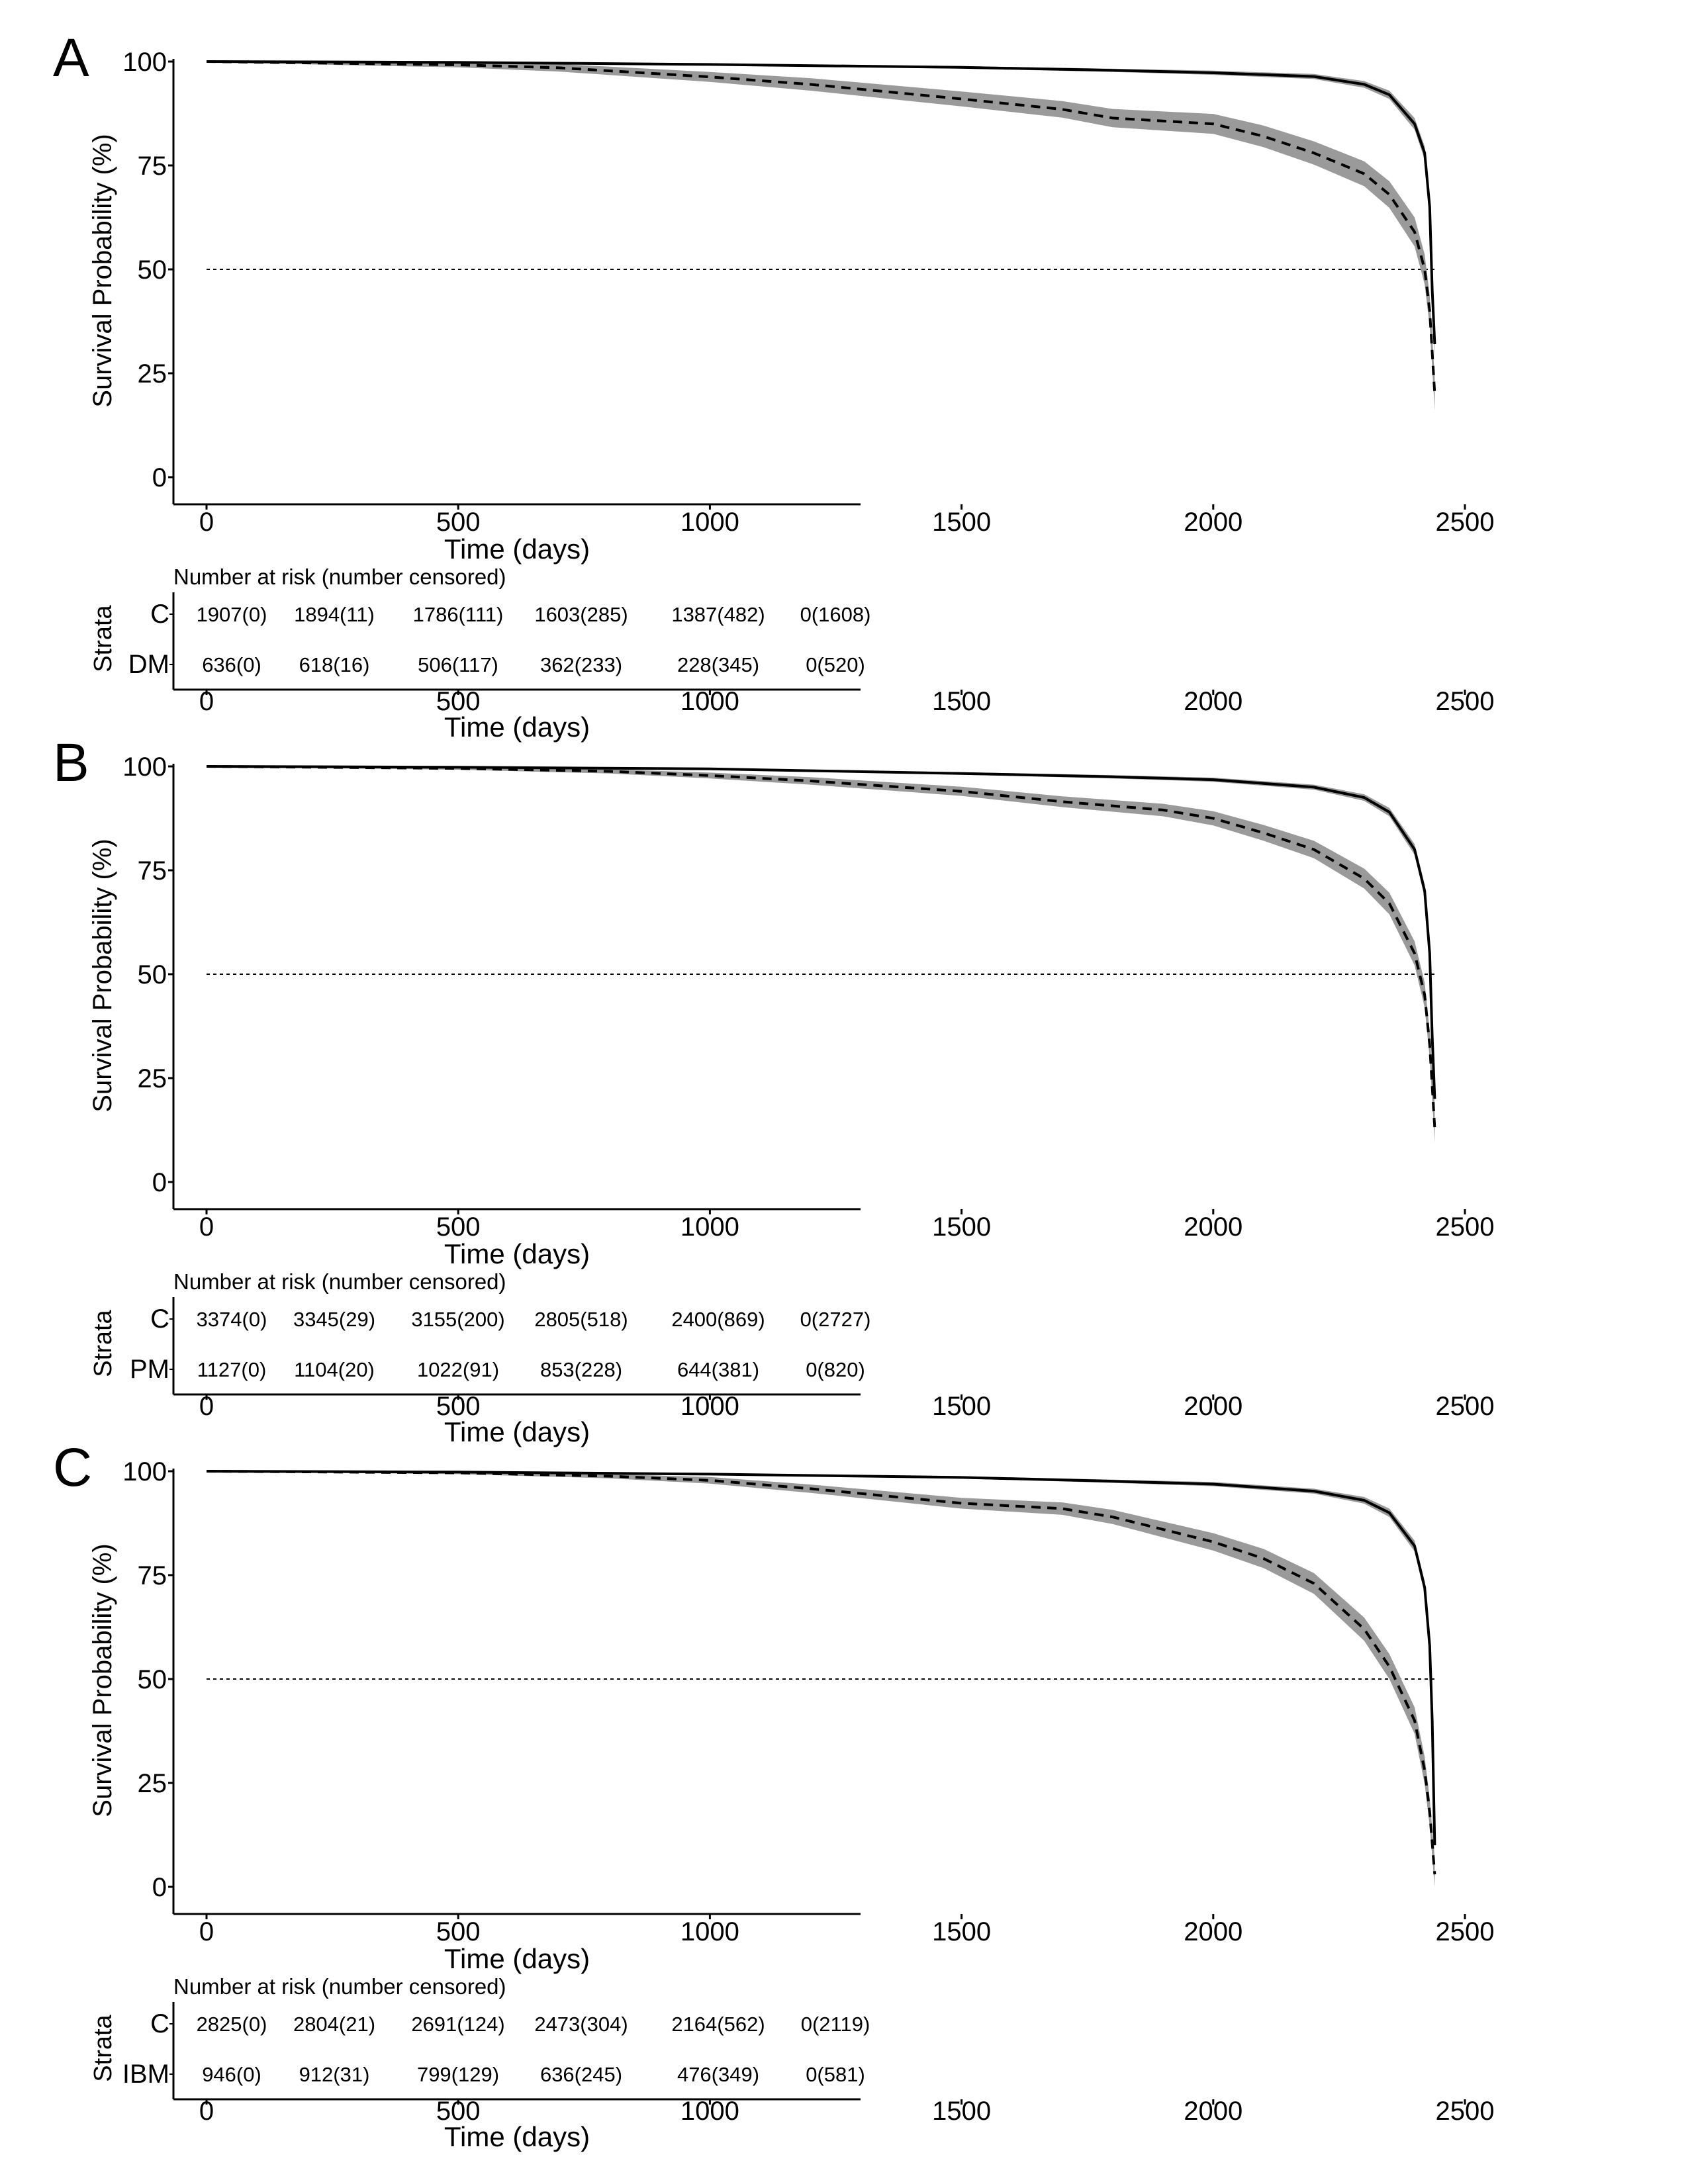 The image size is (1688, 2184). What do you see at coordinates (72, 1467) in the screenshot?
I see `panel-letter: C` at bounding box center [72, 1467].